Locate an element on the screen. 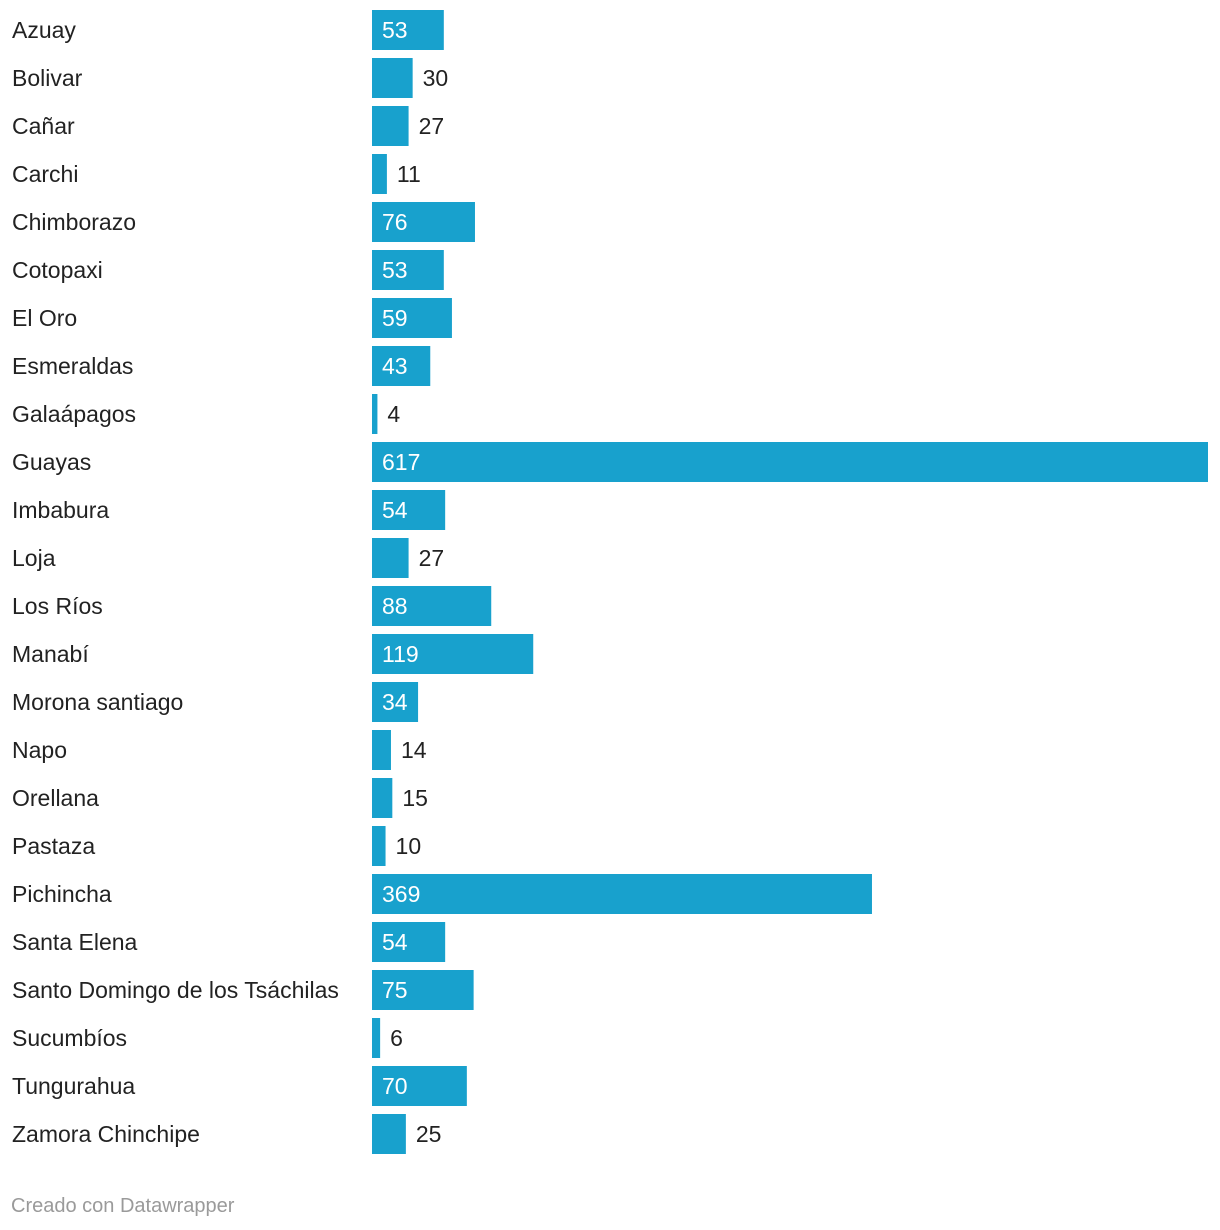 The width and height of the screenshot is (1220, 1230). bar-row: Imbabura 54 is located at coordinates (229, 510).